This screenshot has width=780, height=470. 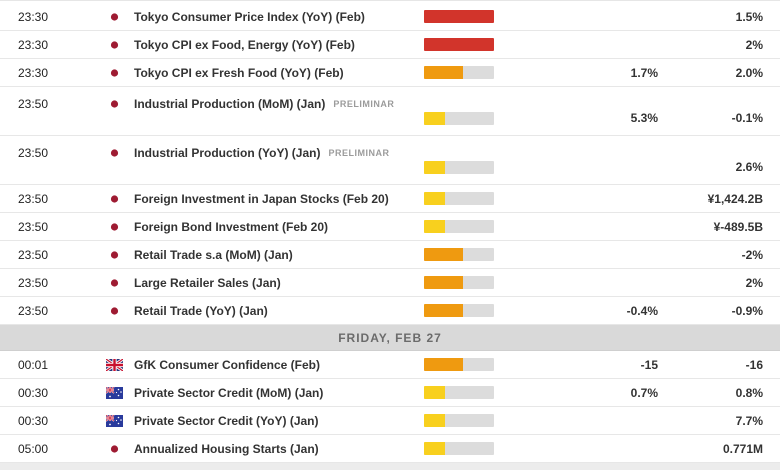 I want to click on calendar-event-row: 23:50 Retail Trade (YoY) (Jan) -0.4% -0.9%, so click(x=390, y=311).